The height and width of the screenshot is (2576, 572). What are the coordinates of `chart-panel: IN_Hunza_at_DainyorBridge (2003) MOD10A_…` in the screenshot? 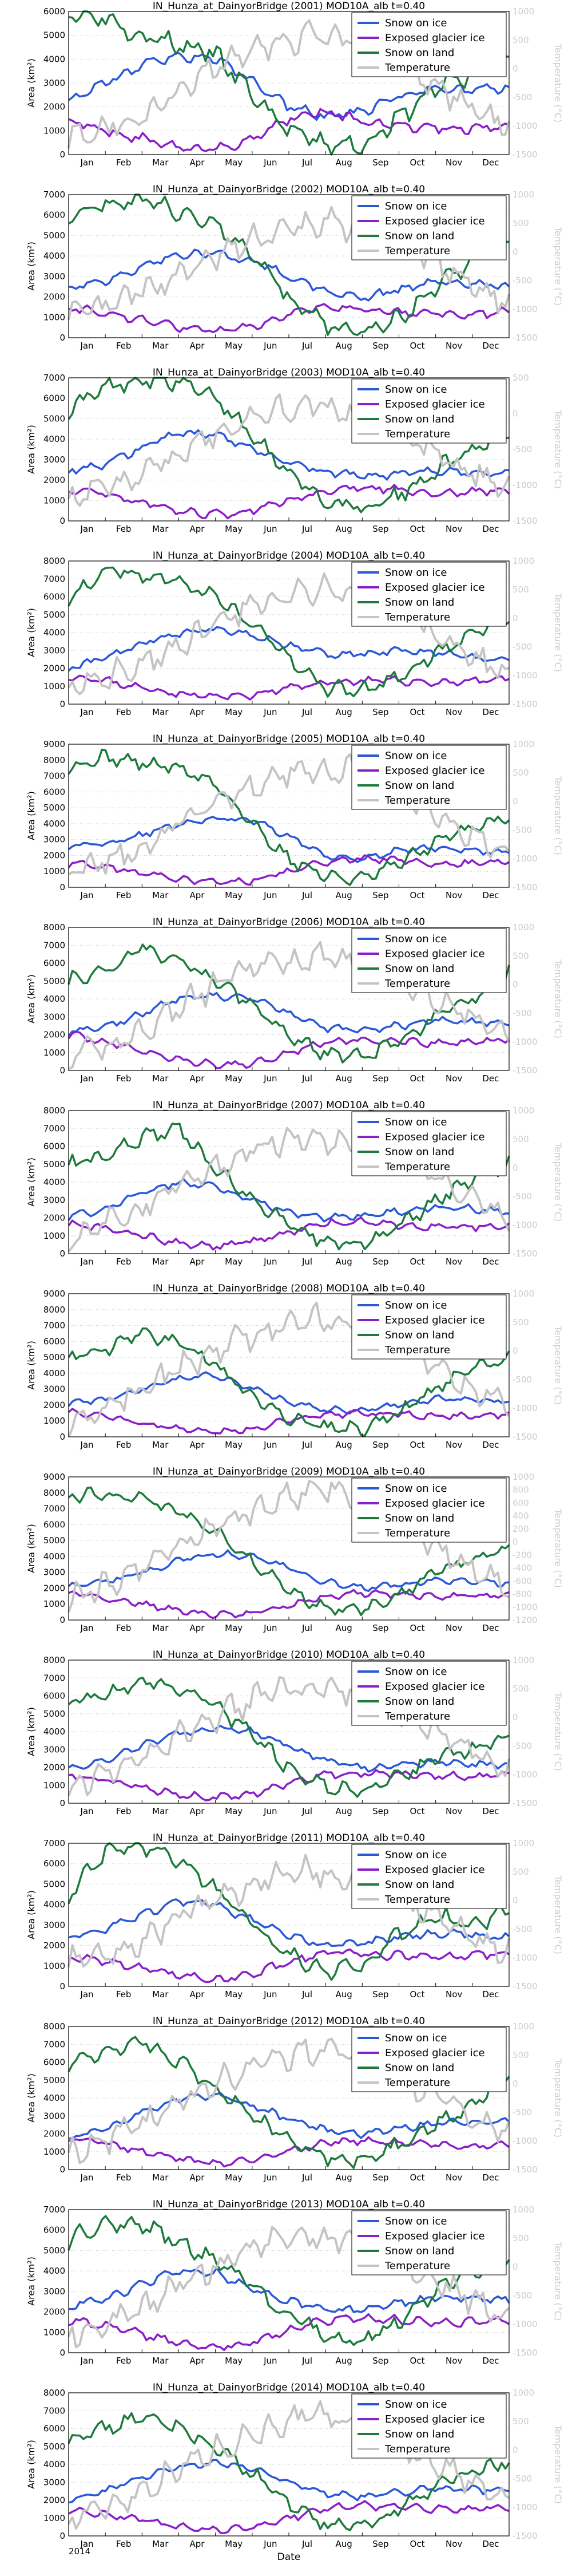 It's located at (294, 450).